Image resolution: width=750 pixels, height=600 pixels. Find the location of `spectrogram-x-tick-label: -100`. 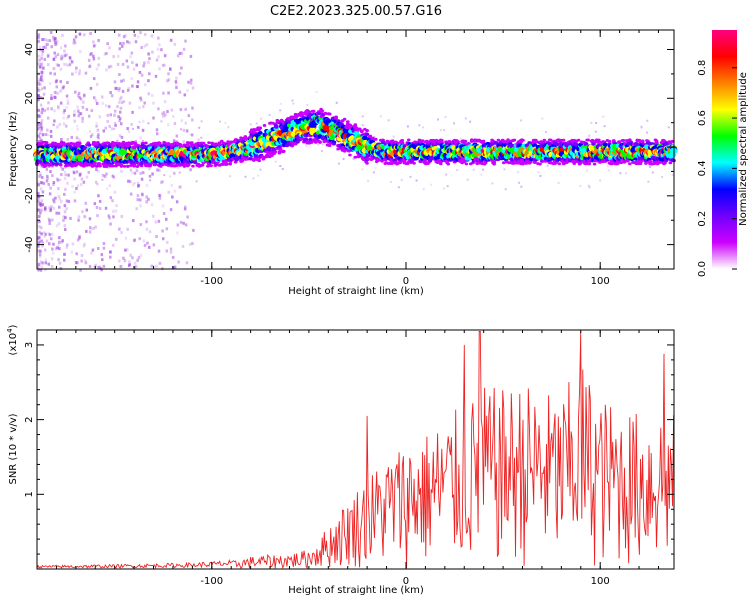

spectrogram-x-tick-label: -100 is located at coordinates (211, 281).